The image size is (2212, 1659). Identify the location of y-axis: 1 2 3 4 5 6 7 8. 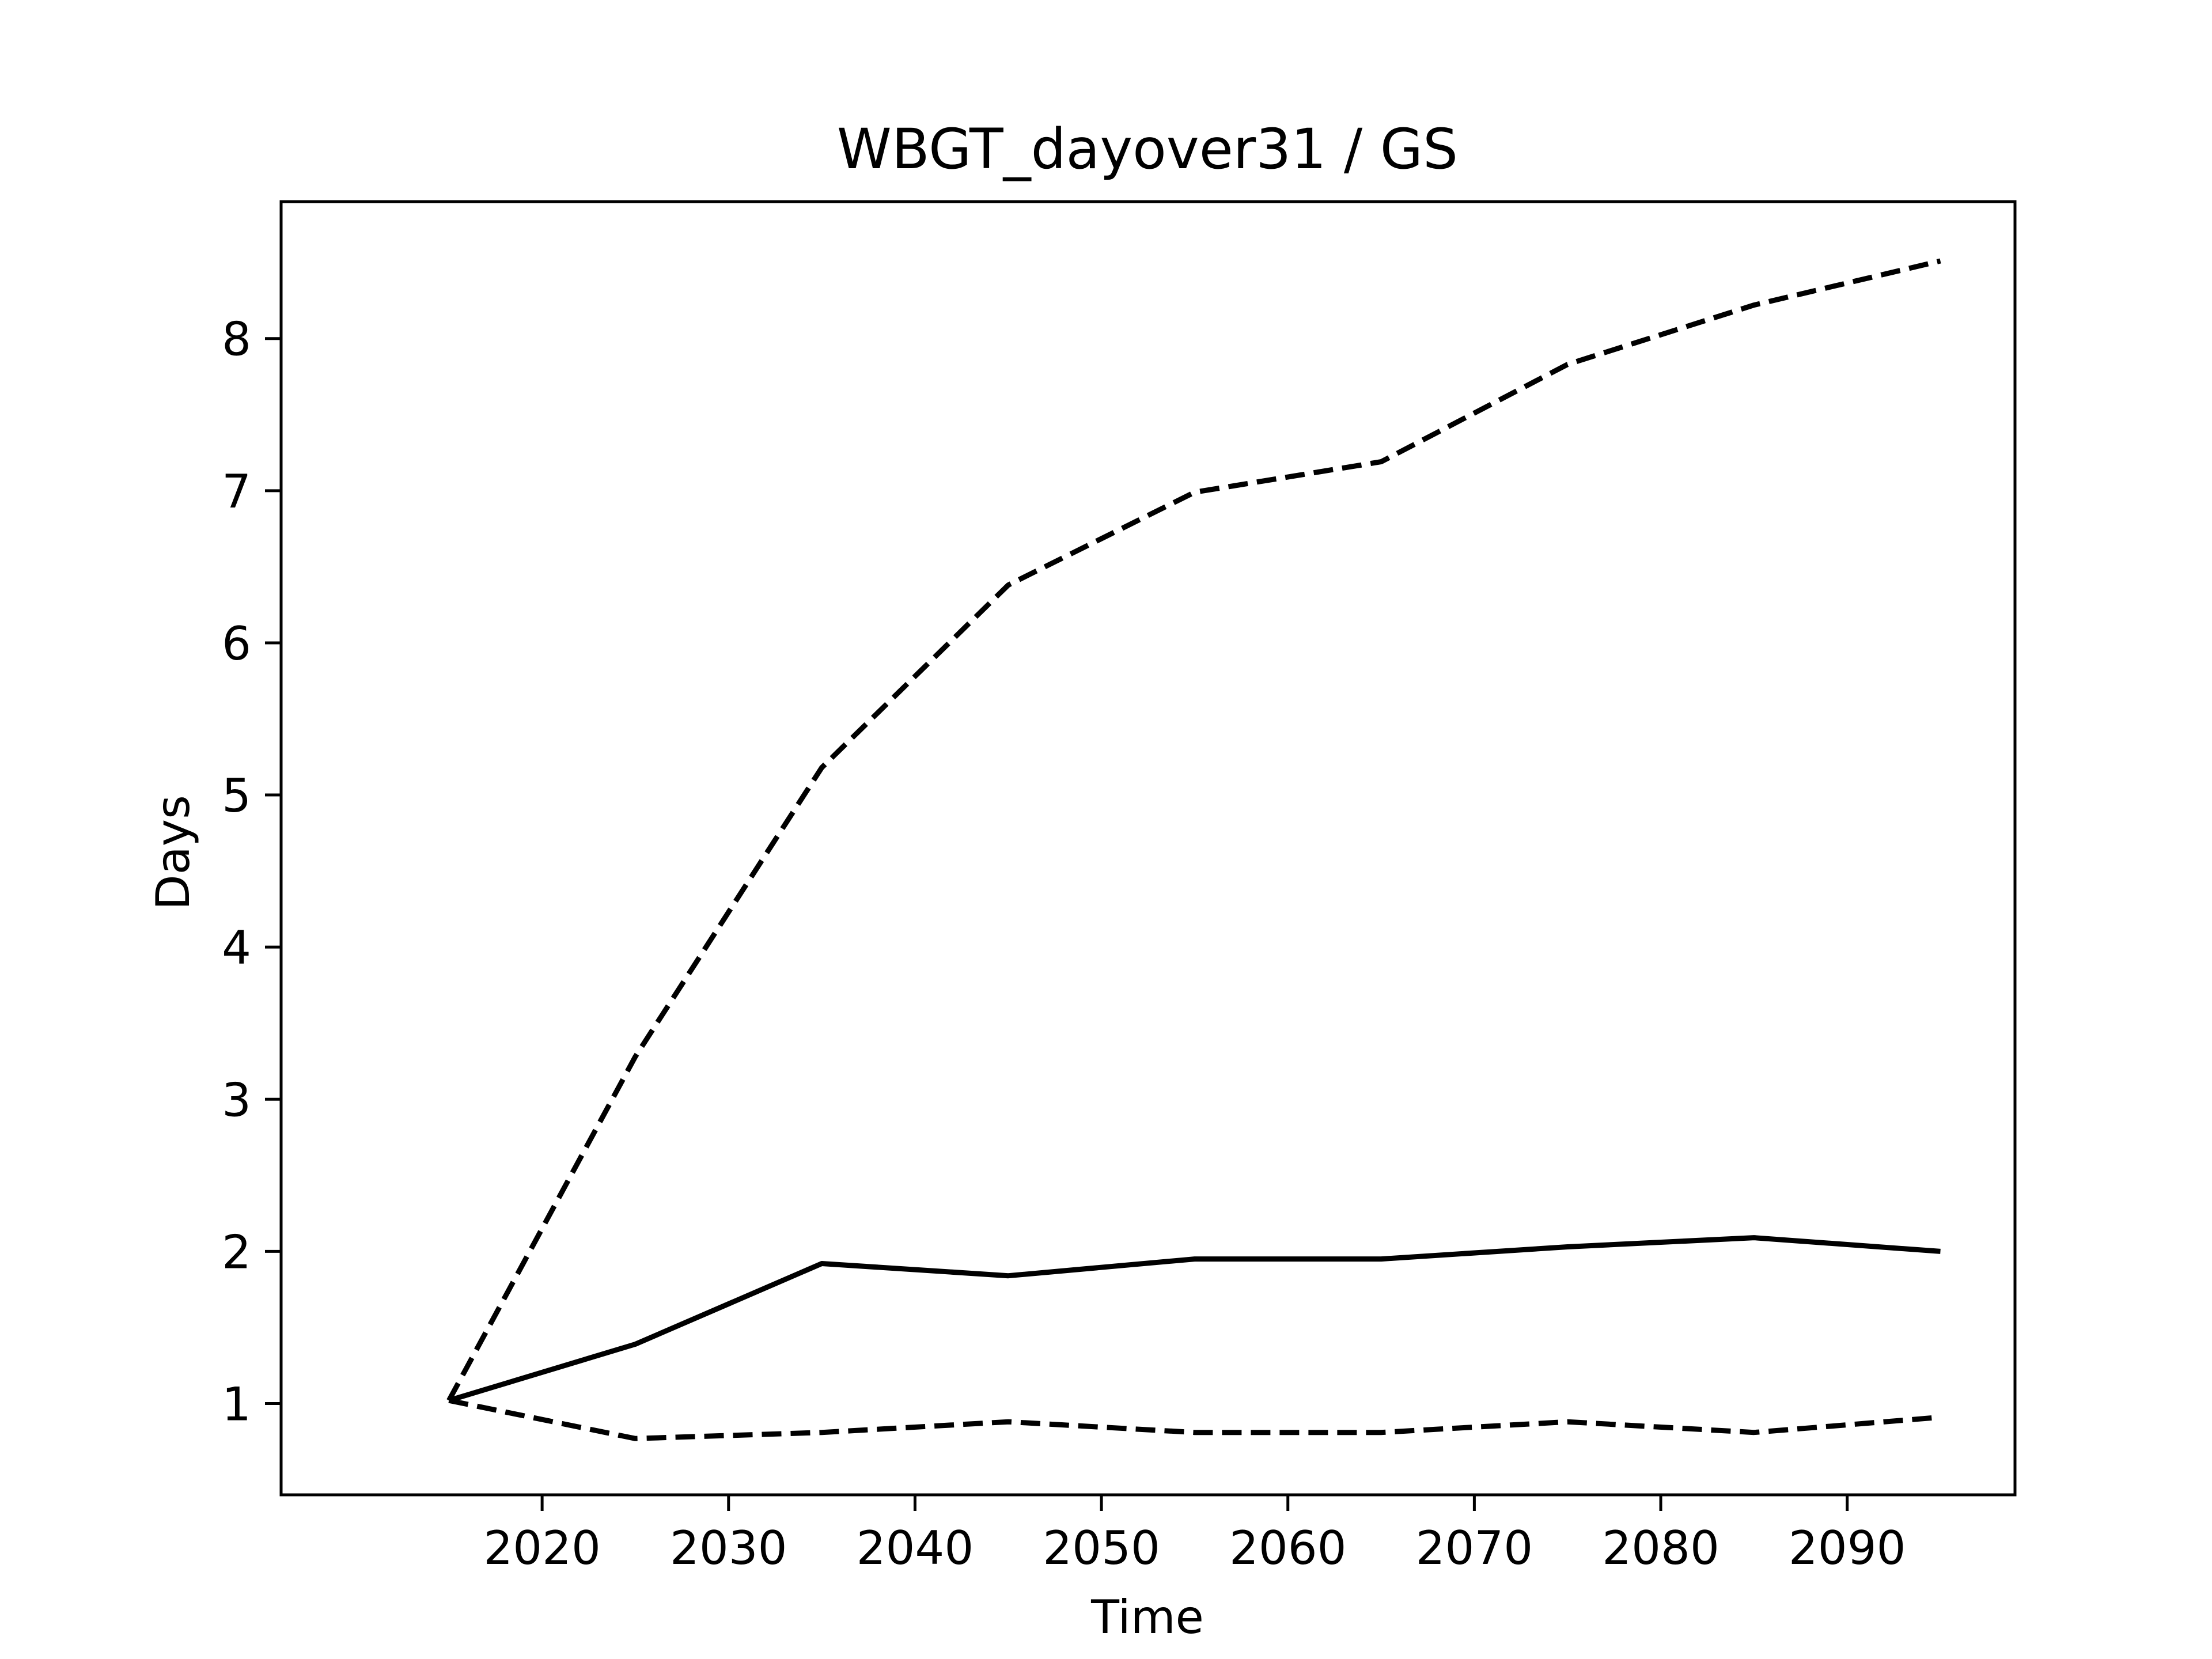
(251, 872).